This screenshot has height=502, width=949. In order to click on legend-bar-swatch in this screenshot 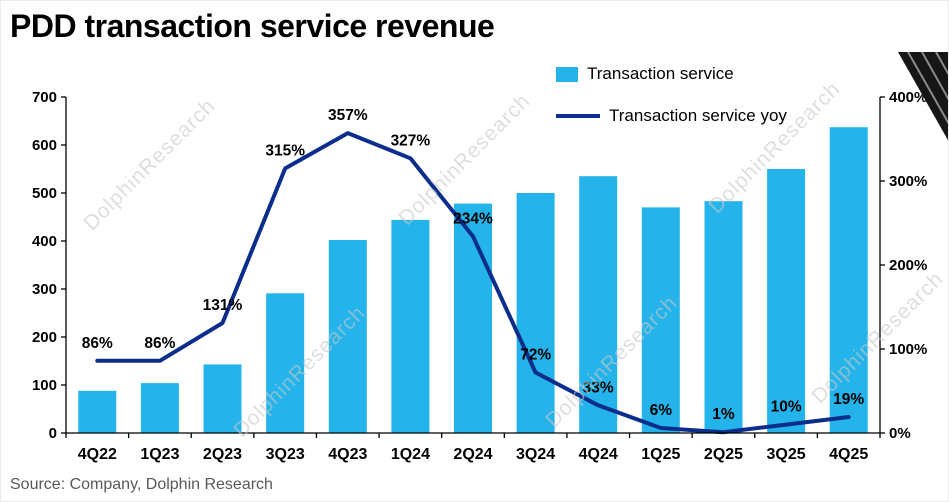, I will do `click(567, 74)`.